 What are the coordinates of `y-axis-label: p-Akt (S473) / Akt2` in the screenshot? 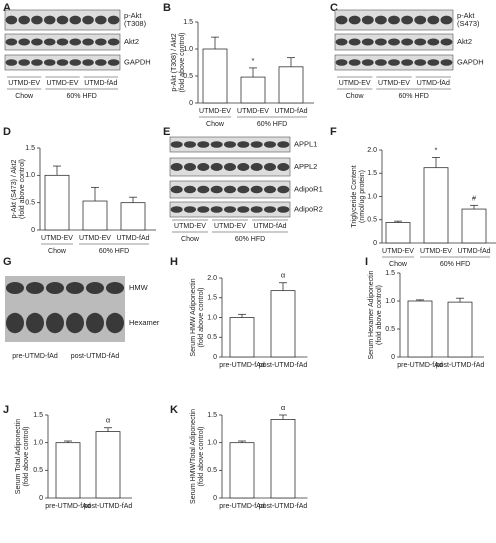 It's located at (14, 189).